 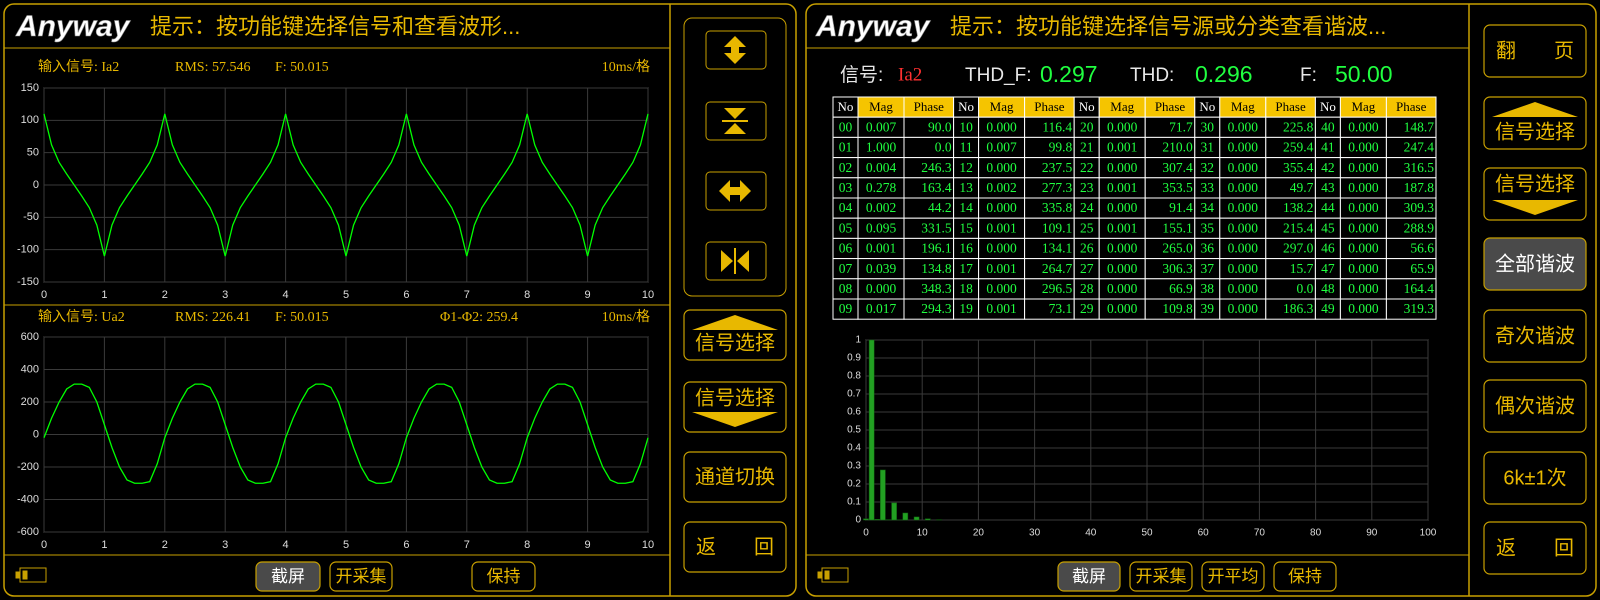 What do you see at coordinates (1057, 227) in the screenshot?
I see `cell-text: 109.1` at bounding box center [1057, 227].